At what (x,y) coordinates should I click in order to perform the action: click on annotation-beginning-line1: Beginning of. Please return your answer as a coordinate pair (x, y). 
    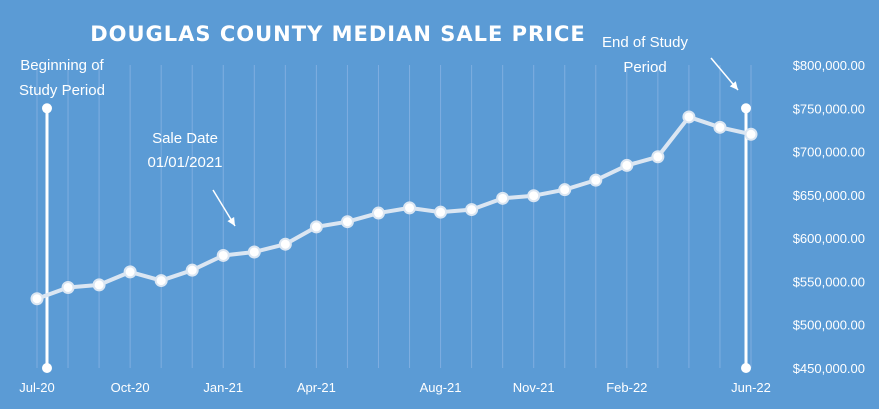
    Looking at the image, I should click on (62, 65).